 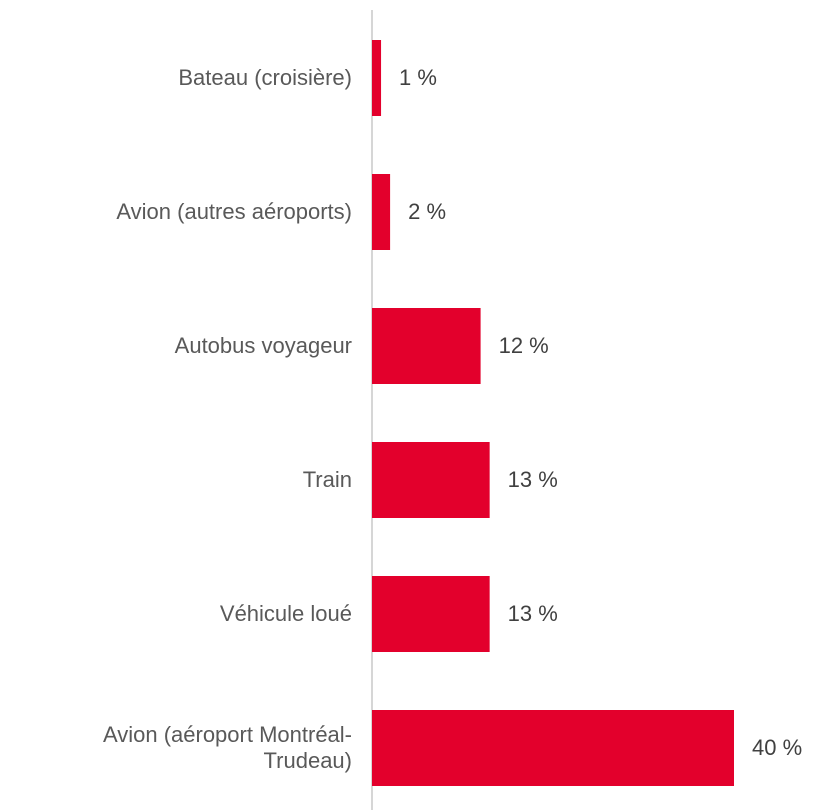 What do you see at coordinates (327, 479) in the screenshot?
I see `category-label: Train` at bounding box center [327, 479].